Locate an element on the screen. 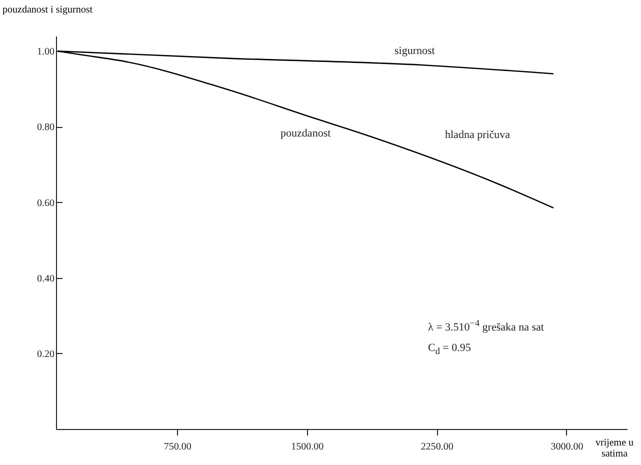 This screenshot has height=465, width=641. y-tick-label: 0.60 is located at coordinates (45, 203).